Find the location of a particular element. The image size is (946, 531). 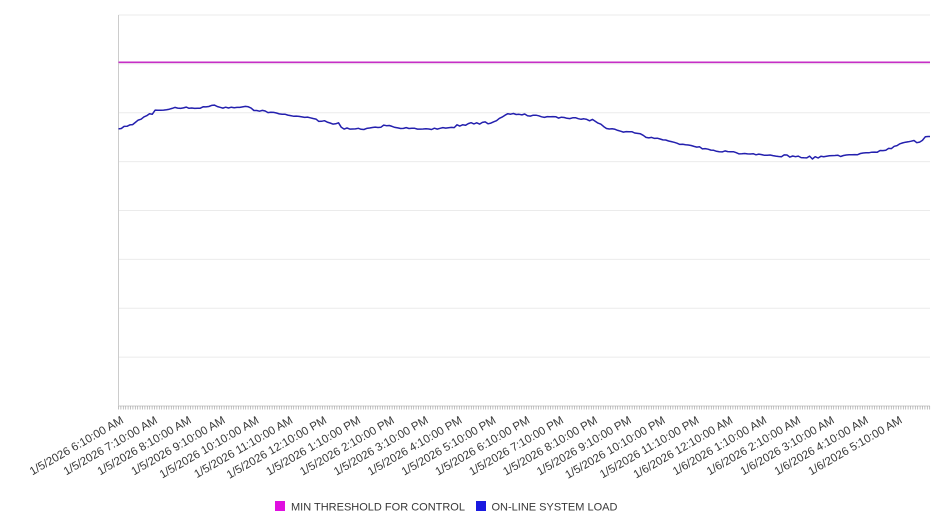

svg-text: ON-LINE SYSTEM LOAD is located at coordinates (555, 508).